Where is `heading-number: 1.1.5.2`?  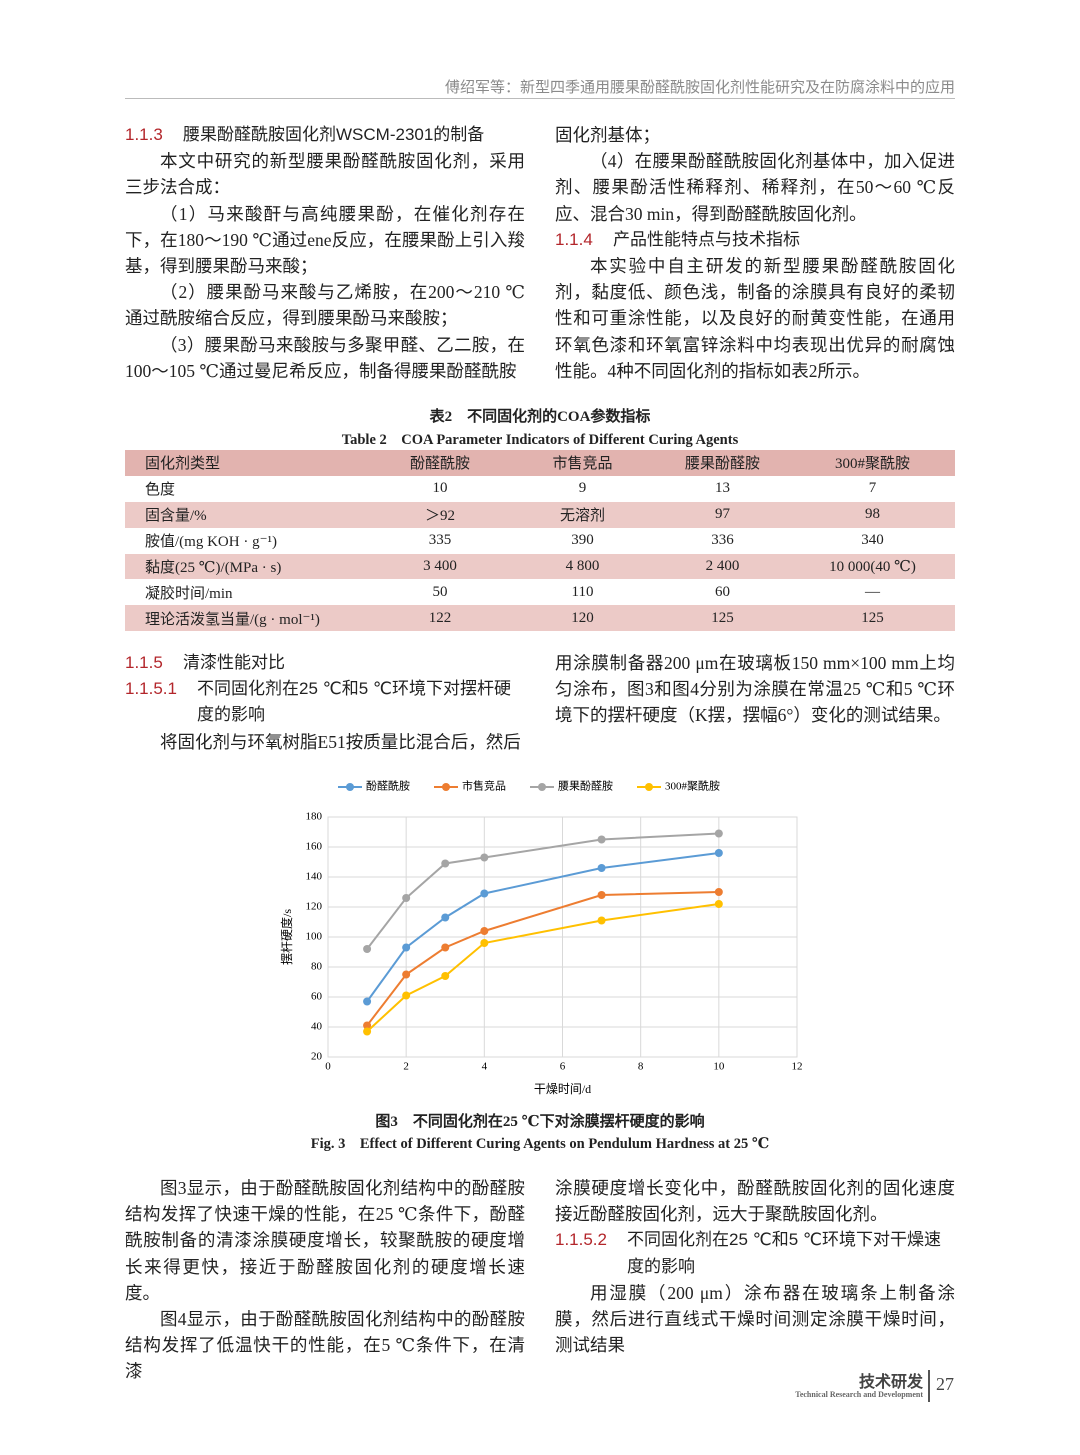 heading-number: 1.1.5.2 is located at coordinates (581, 1240).